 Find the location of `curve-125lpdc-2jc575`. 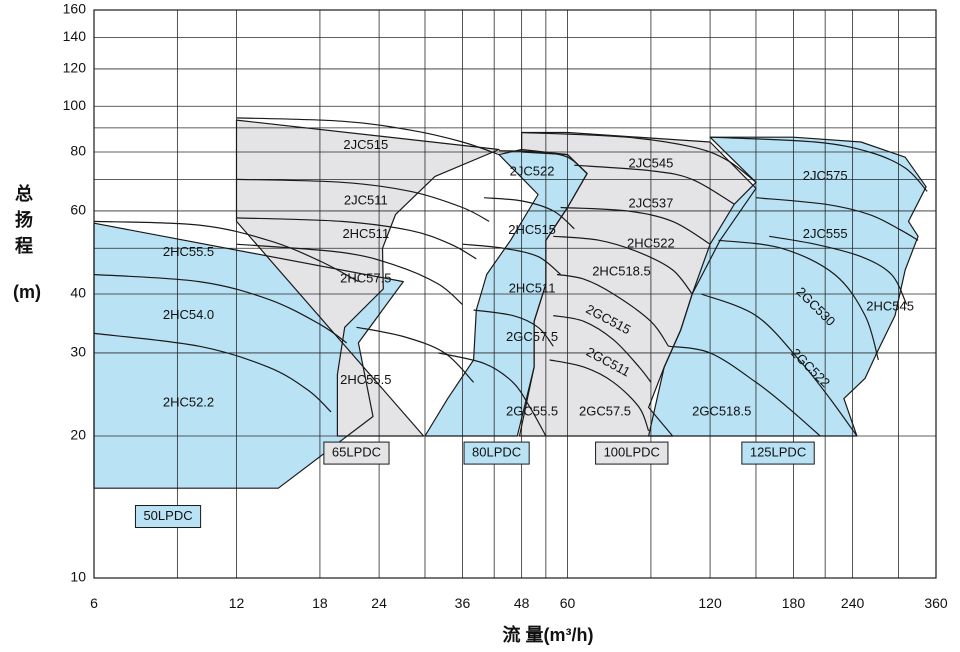

curve-125lpdc-2jc575 is located at coordinates (819, 164).